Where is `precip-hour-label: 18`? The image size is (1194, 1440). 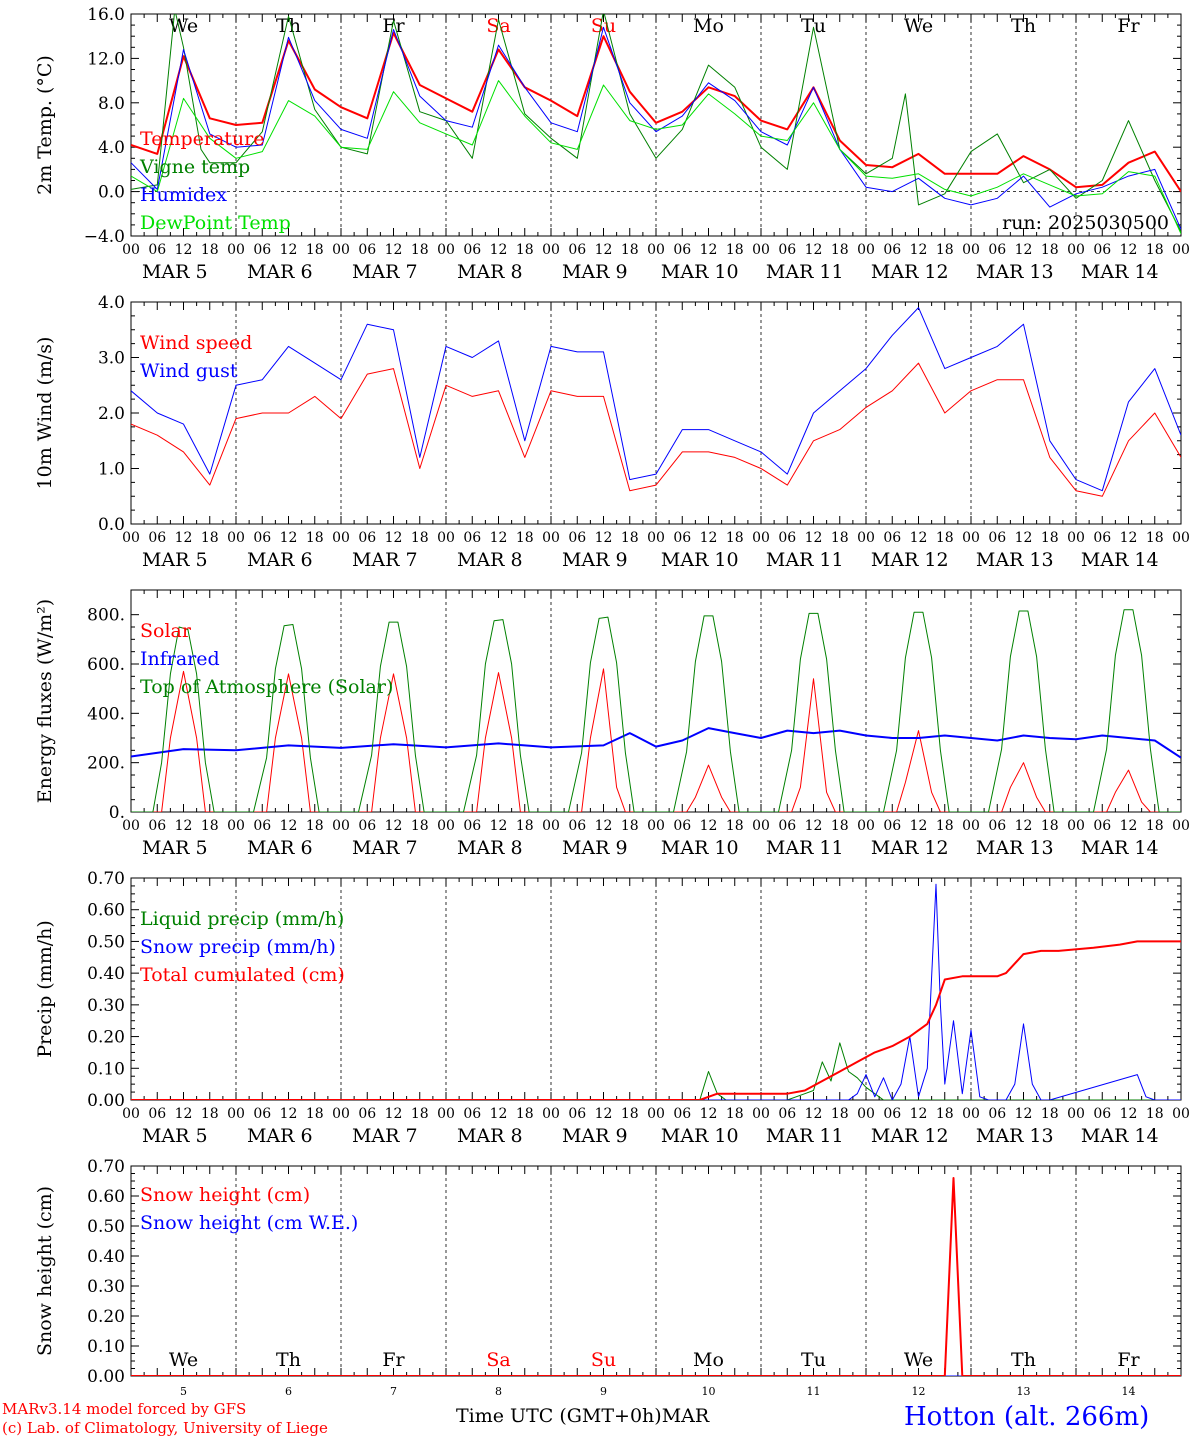
precip-hour-label: 18 is located at coordinates (945, 1114).